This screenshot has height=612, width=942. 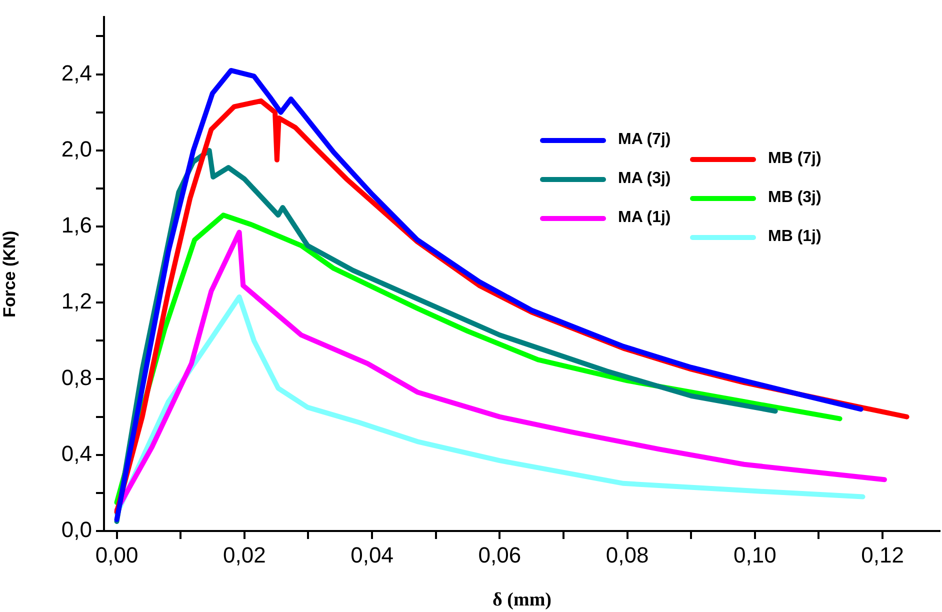 I want to click on legend-label: MA (3j), so click(x=644, y=179).